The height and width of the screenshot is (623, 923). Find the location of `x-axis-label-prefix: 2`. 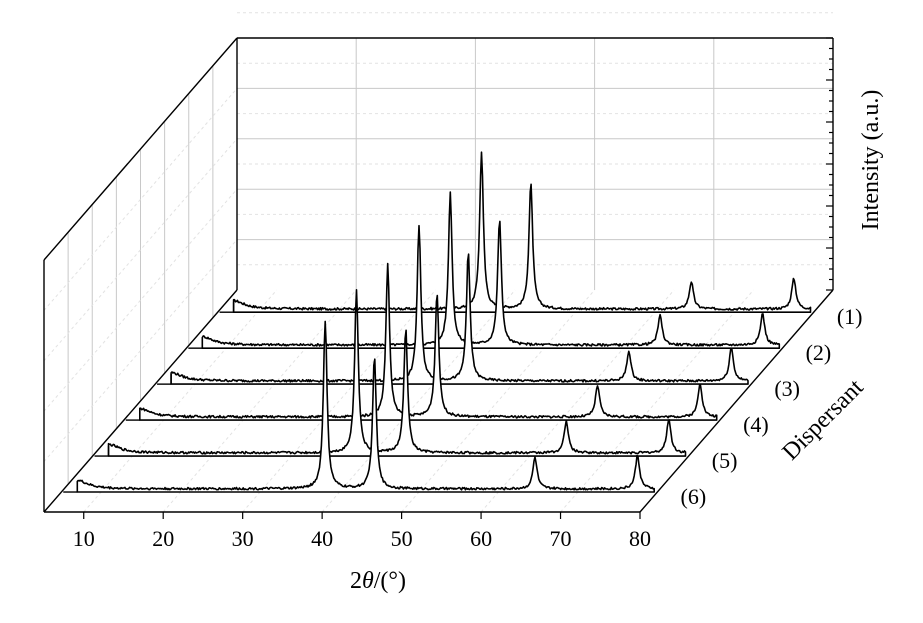

x-axis-label-prefix: 2 is located at coordinates (356, 581).